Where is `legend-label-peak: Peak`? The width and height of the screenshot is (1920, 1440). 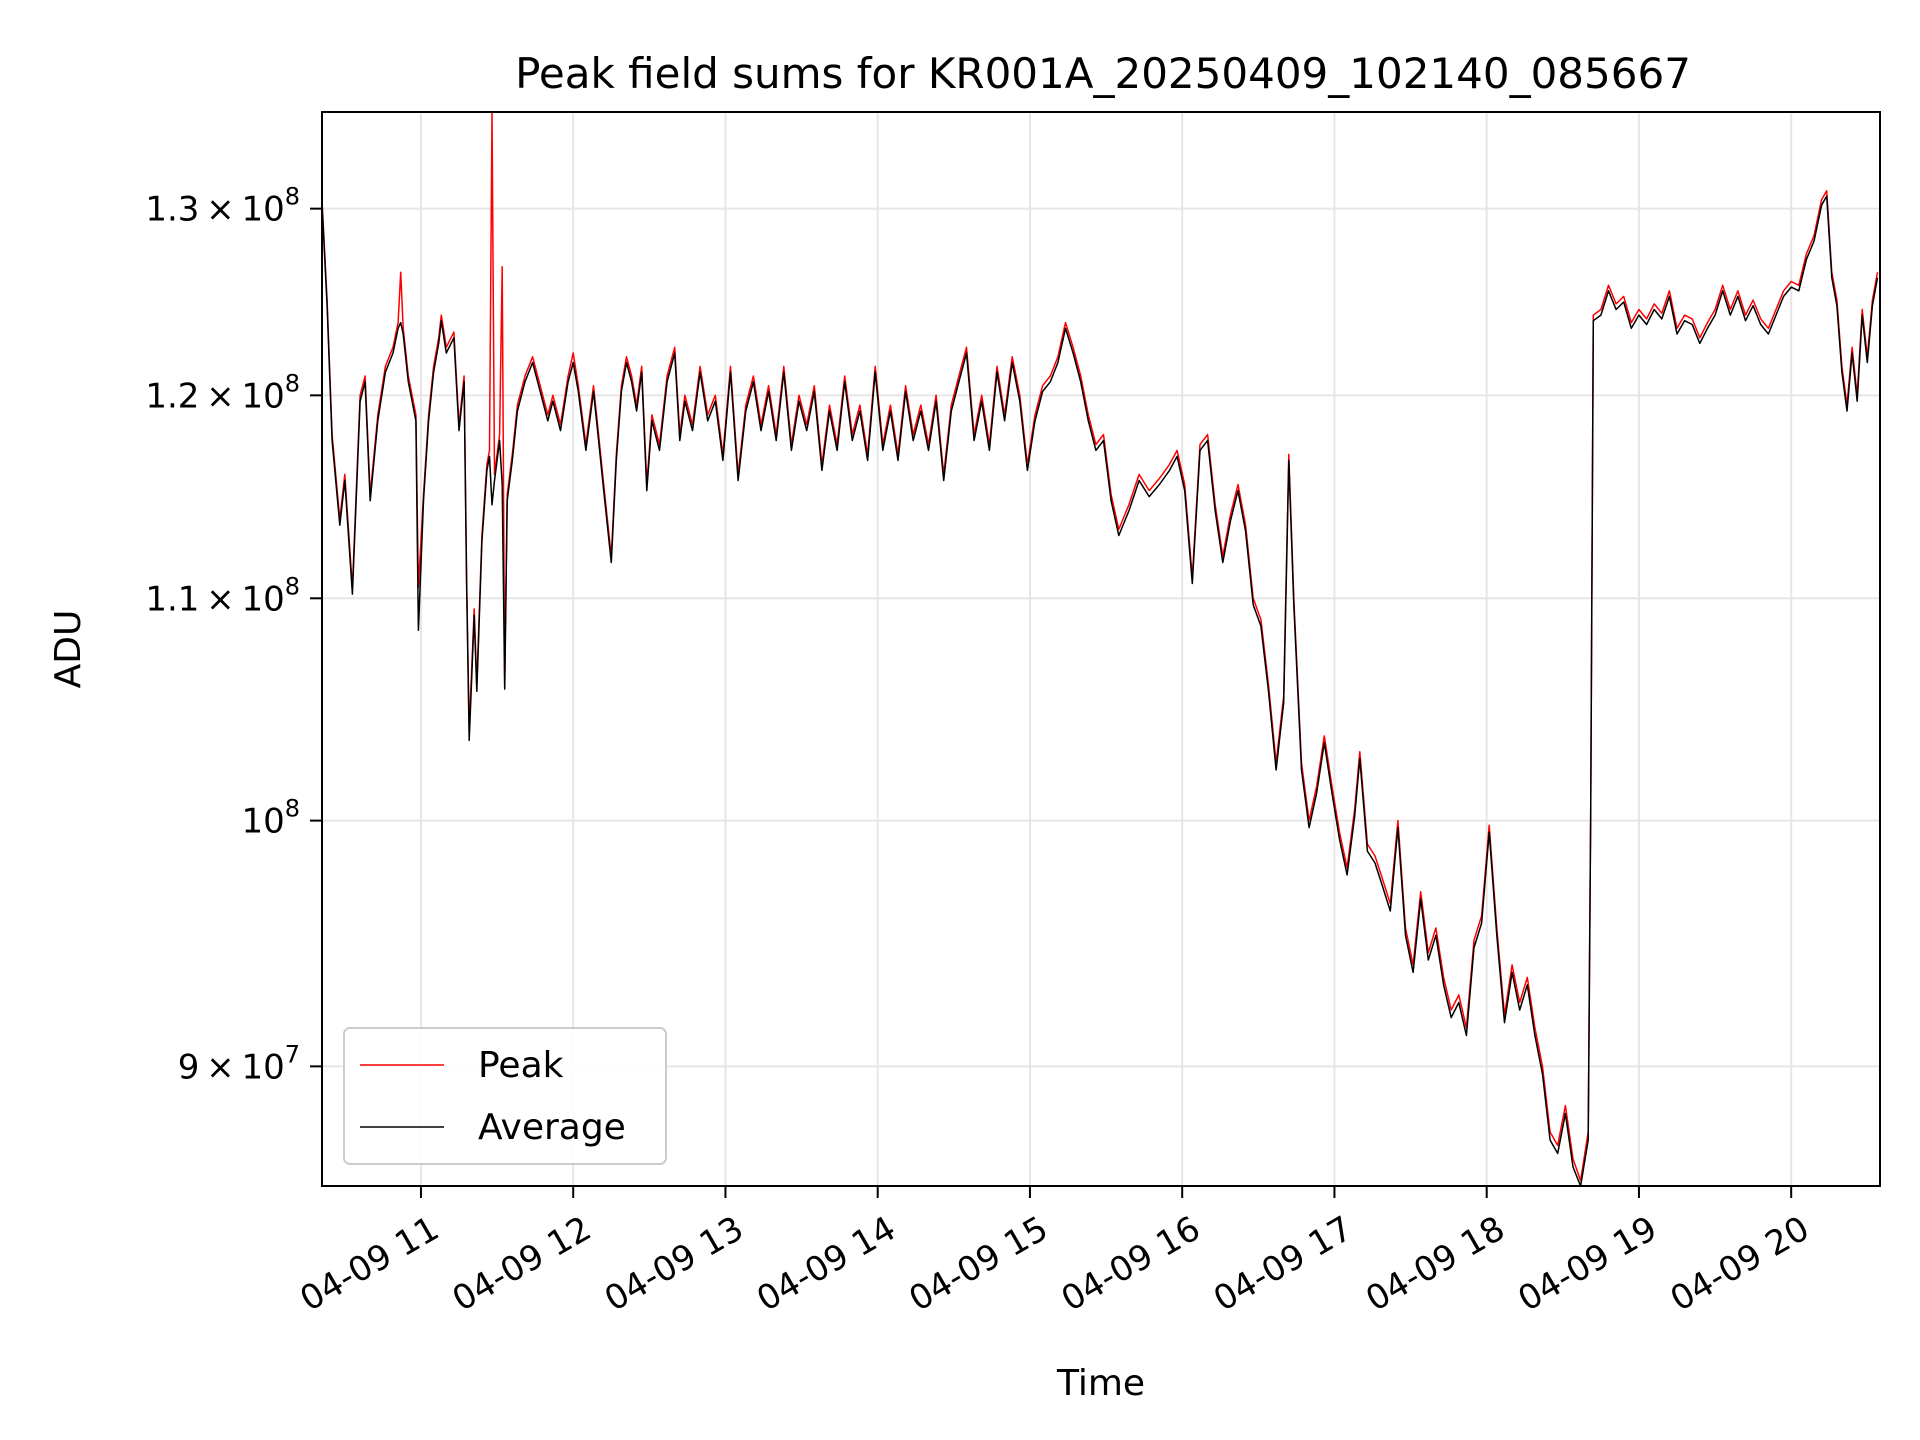 legend-label-peak: Peak is located at coordinates (521, 1065).